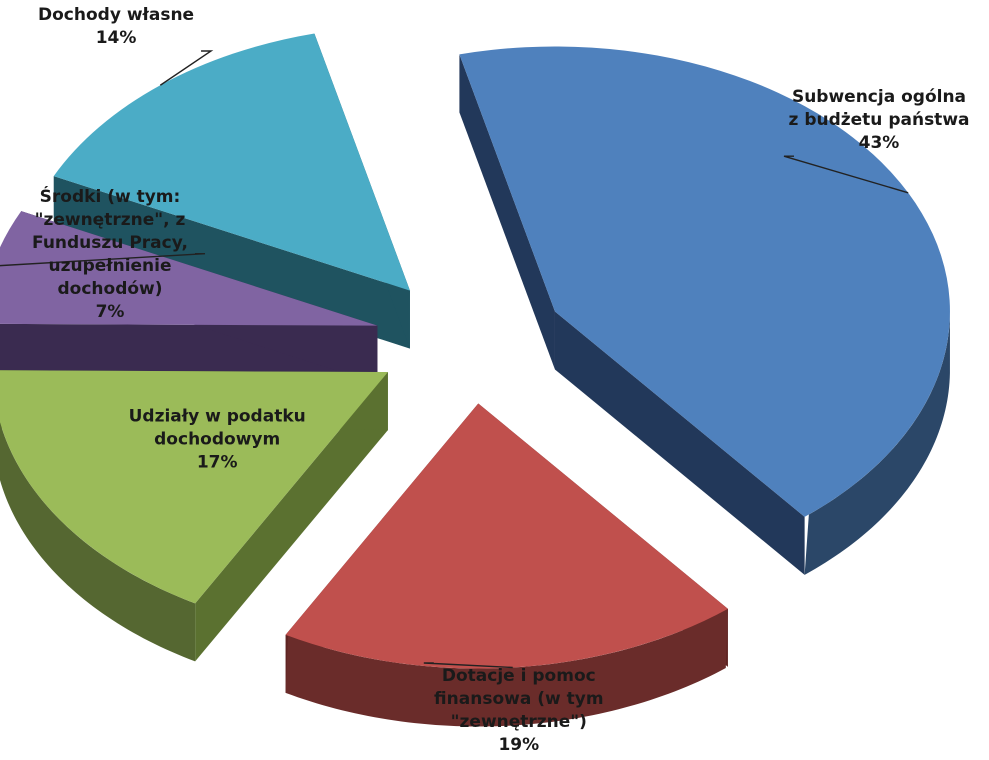 This screenshot has height=760, width=989. Describe the element at coordinates (879, 120) in the screenshot. I see `data-label-0: Subwencja ogólna z budżetu państwa 43%` at that location.